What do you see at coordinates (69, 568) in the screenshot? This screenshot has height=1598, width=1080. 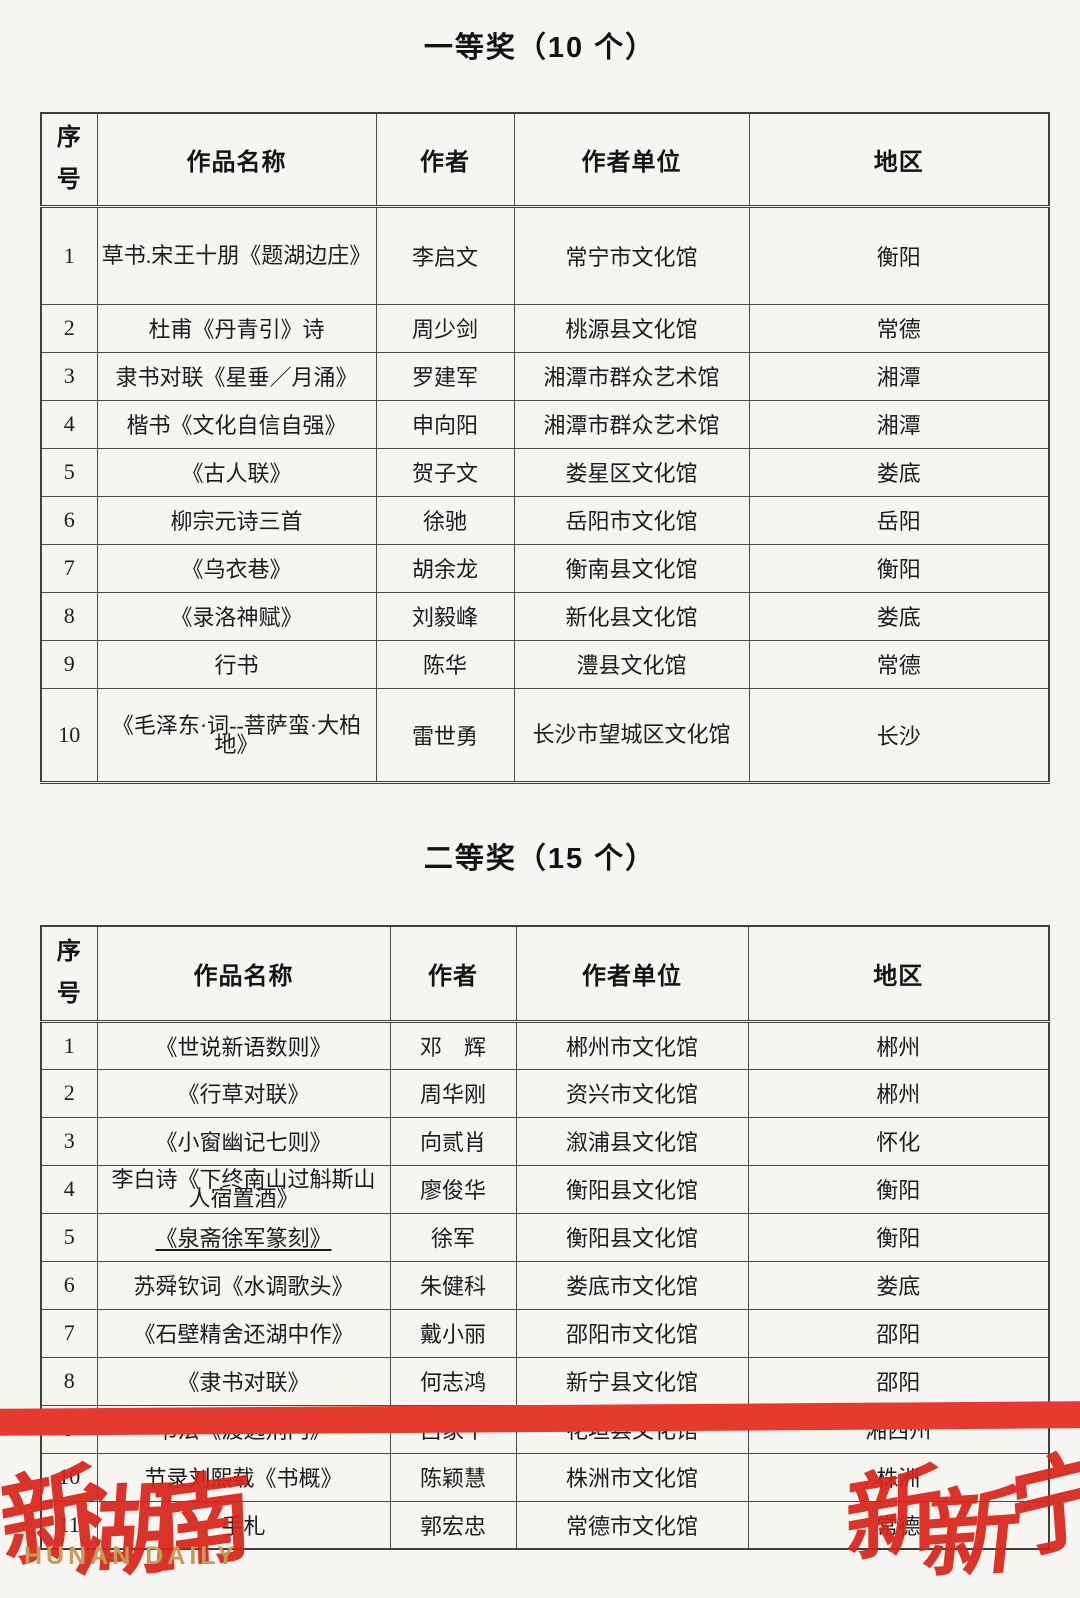 I see `cell-no: 7` at bounding box center [69, 568].